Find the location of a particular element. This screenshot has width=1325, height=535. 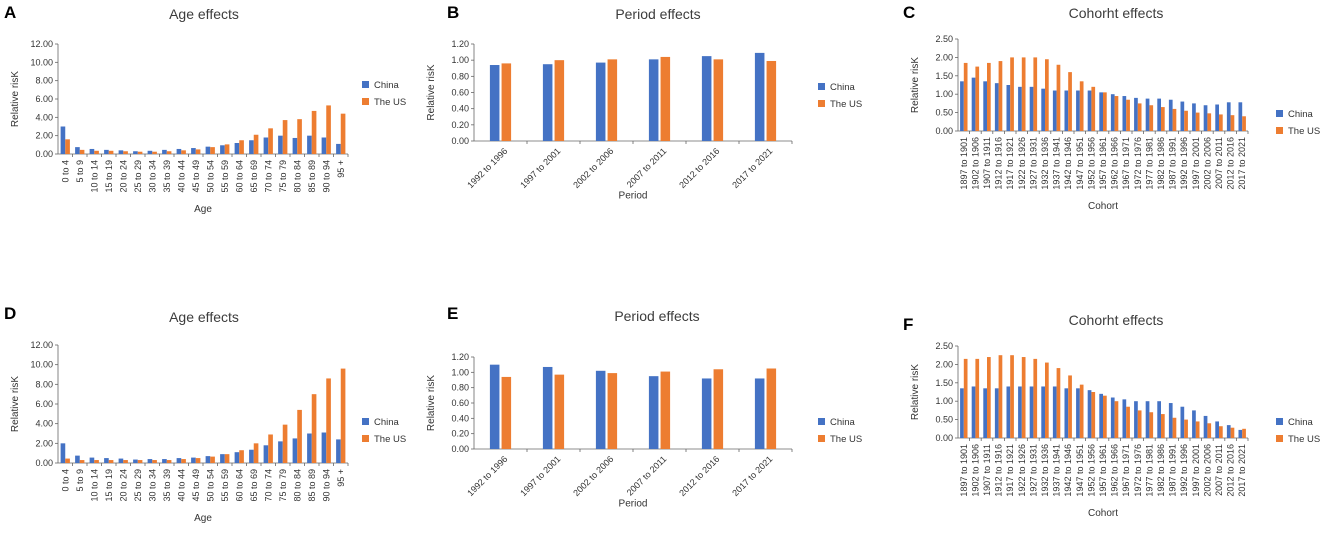

x-tick-label: 45 to 49 is located at coordinates (196, 485).